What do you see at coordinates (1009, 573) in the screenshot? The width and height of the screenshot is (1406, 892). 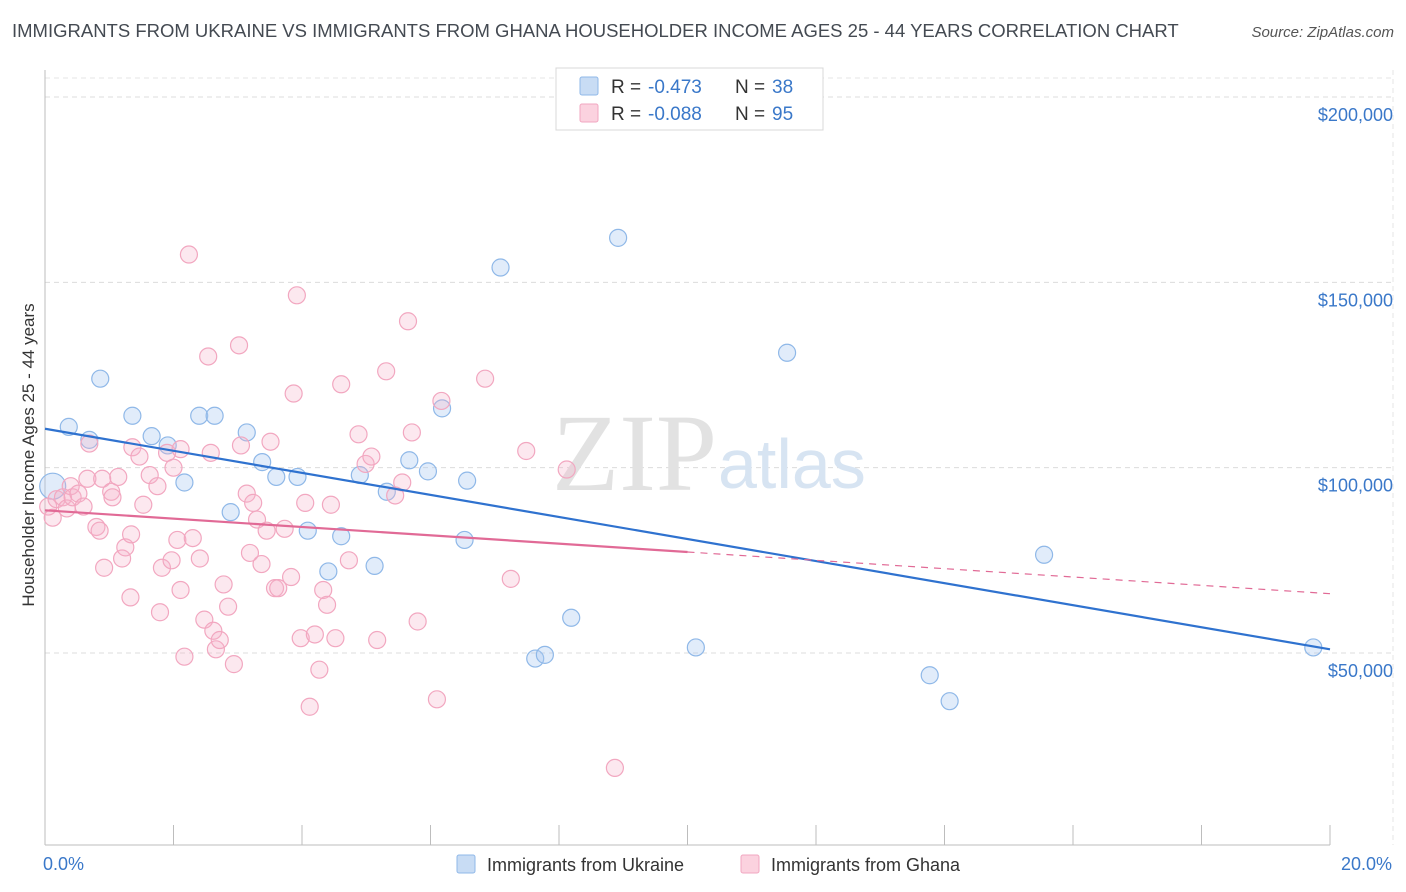 I see `trend-line-ghana-dashed` at bounding box center [1009, 573].